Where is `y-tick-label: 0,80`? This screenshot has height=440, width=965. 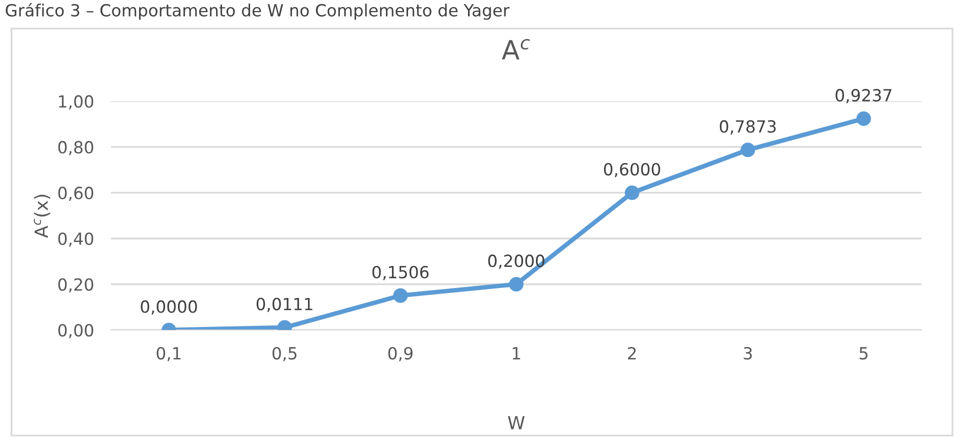
y-tick-label: 0,80 is located at coordinates (76, 148).